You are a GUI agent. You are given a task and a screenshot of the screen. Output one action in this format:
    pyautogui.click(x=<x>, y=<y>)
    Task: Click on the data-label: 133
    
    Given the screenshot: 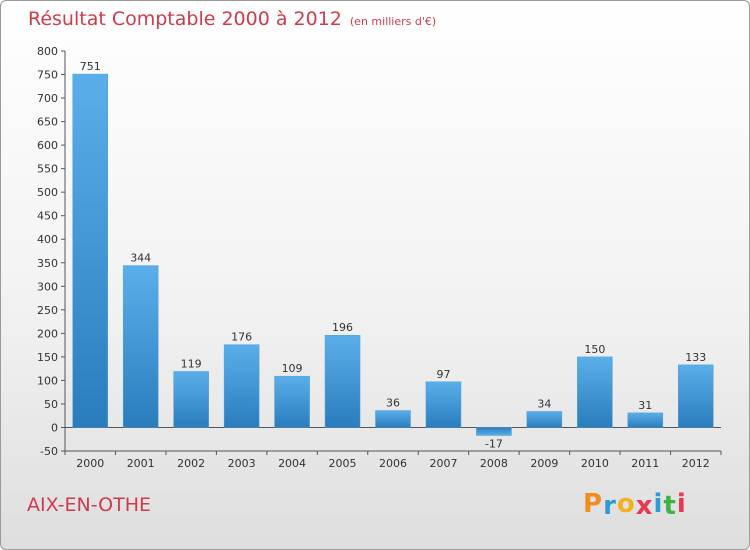 What is the action you would take?
    pyautogui.click(x=695, y=357)
    